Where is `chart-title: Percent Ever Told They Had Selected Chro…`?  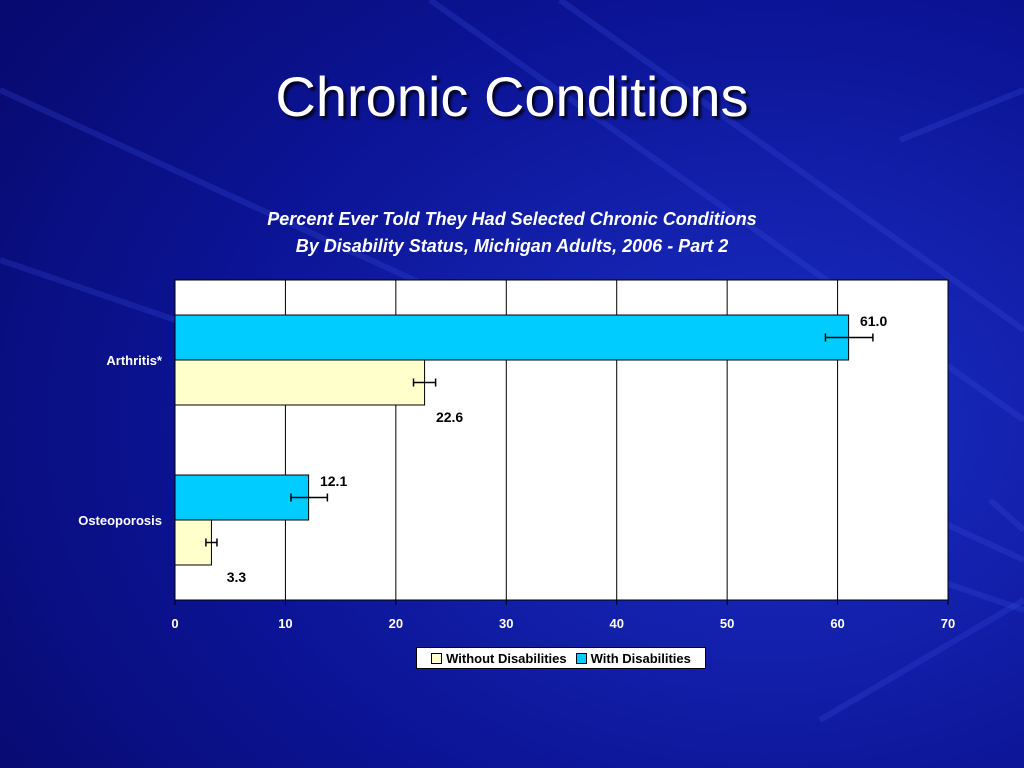
chart-title: Percent Ever Told They Had Selected Chro… is located at coordinates (512, 233).